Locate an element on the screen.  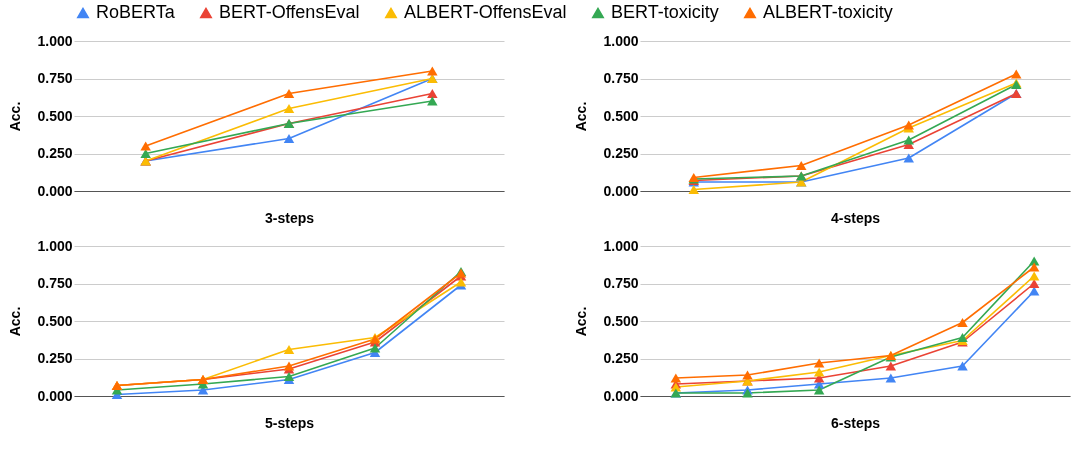
legend-label: ALBERT-OffensEval is located at coordinates (485, 12).